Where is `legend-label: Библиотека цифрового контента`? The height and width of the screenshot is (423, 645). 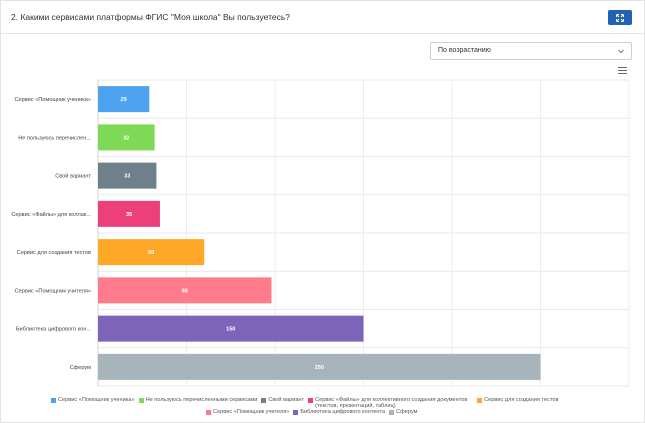
legend-label: Библиотека цифрового контента is located at coordinates (343, 412).